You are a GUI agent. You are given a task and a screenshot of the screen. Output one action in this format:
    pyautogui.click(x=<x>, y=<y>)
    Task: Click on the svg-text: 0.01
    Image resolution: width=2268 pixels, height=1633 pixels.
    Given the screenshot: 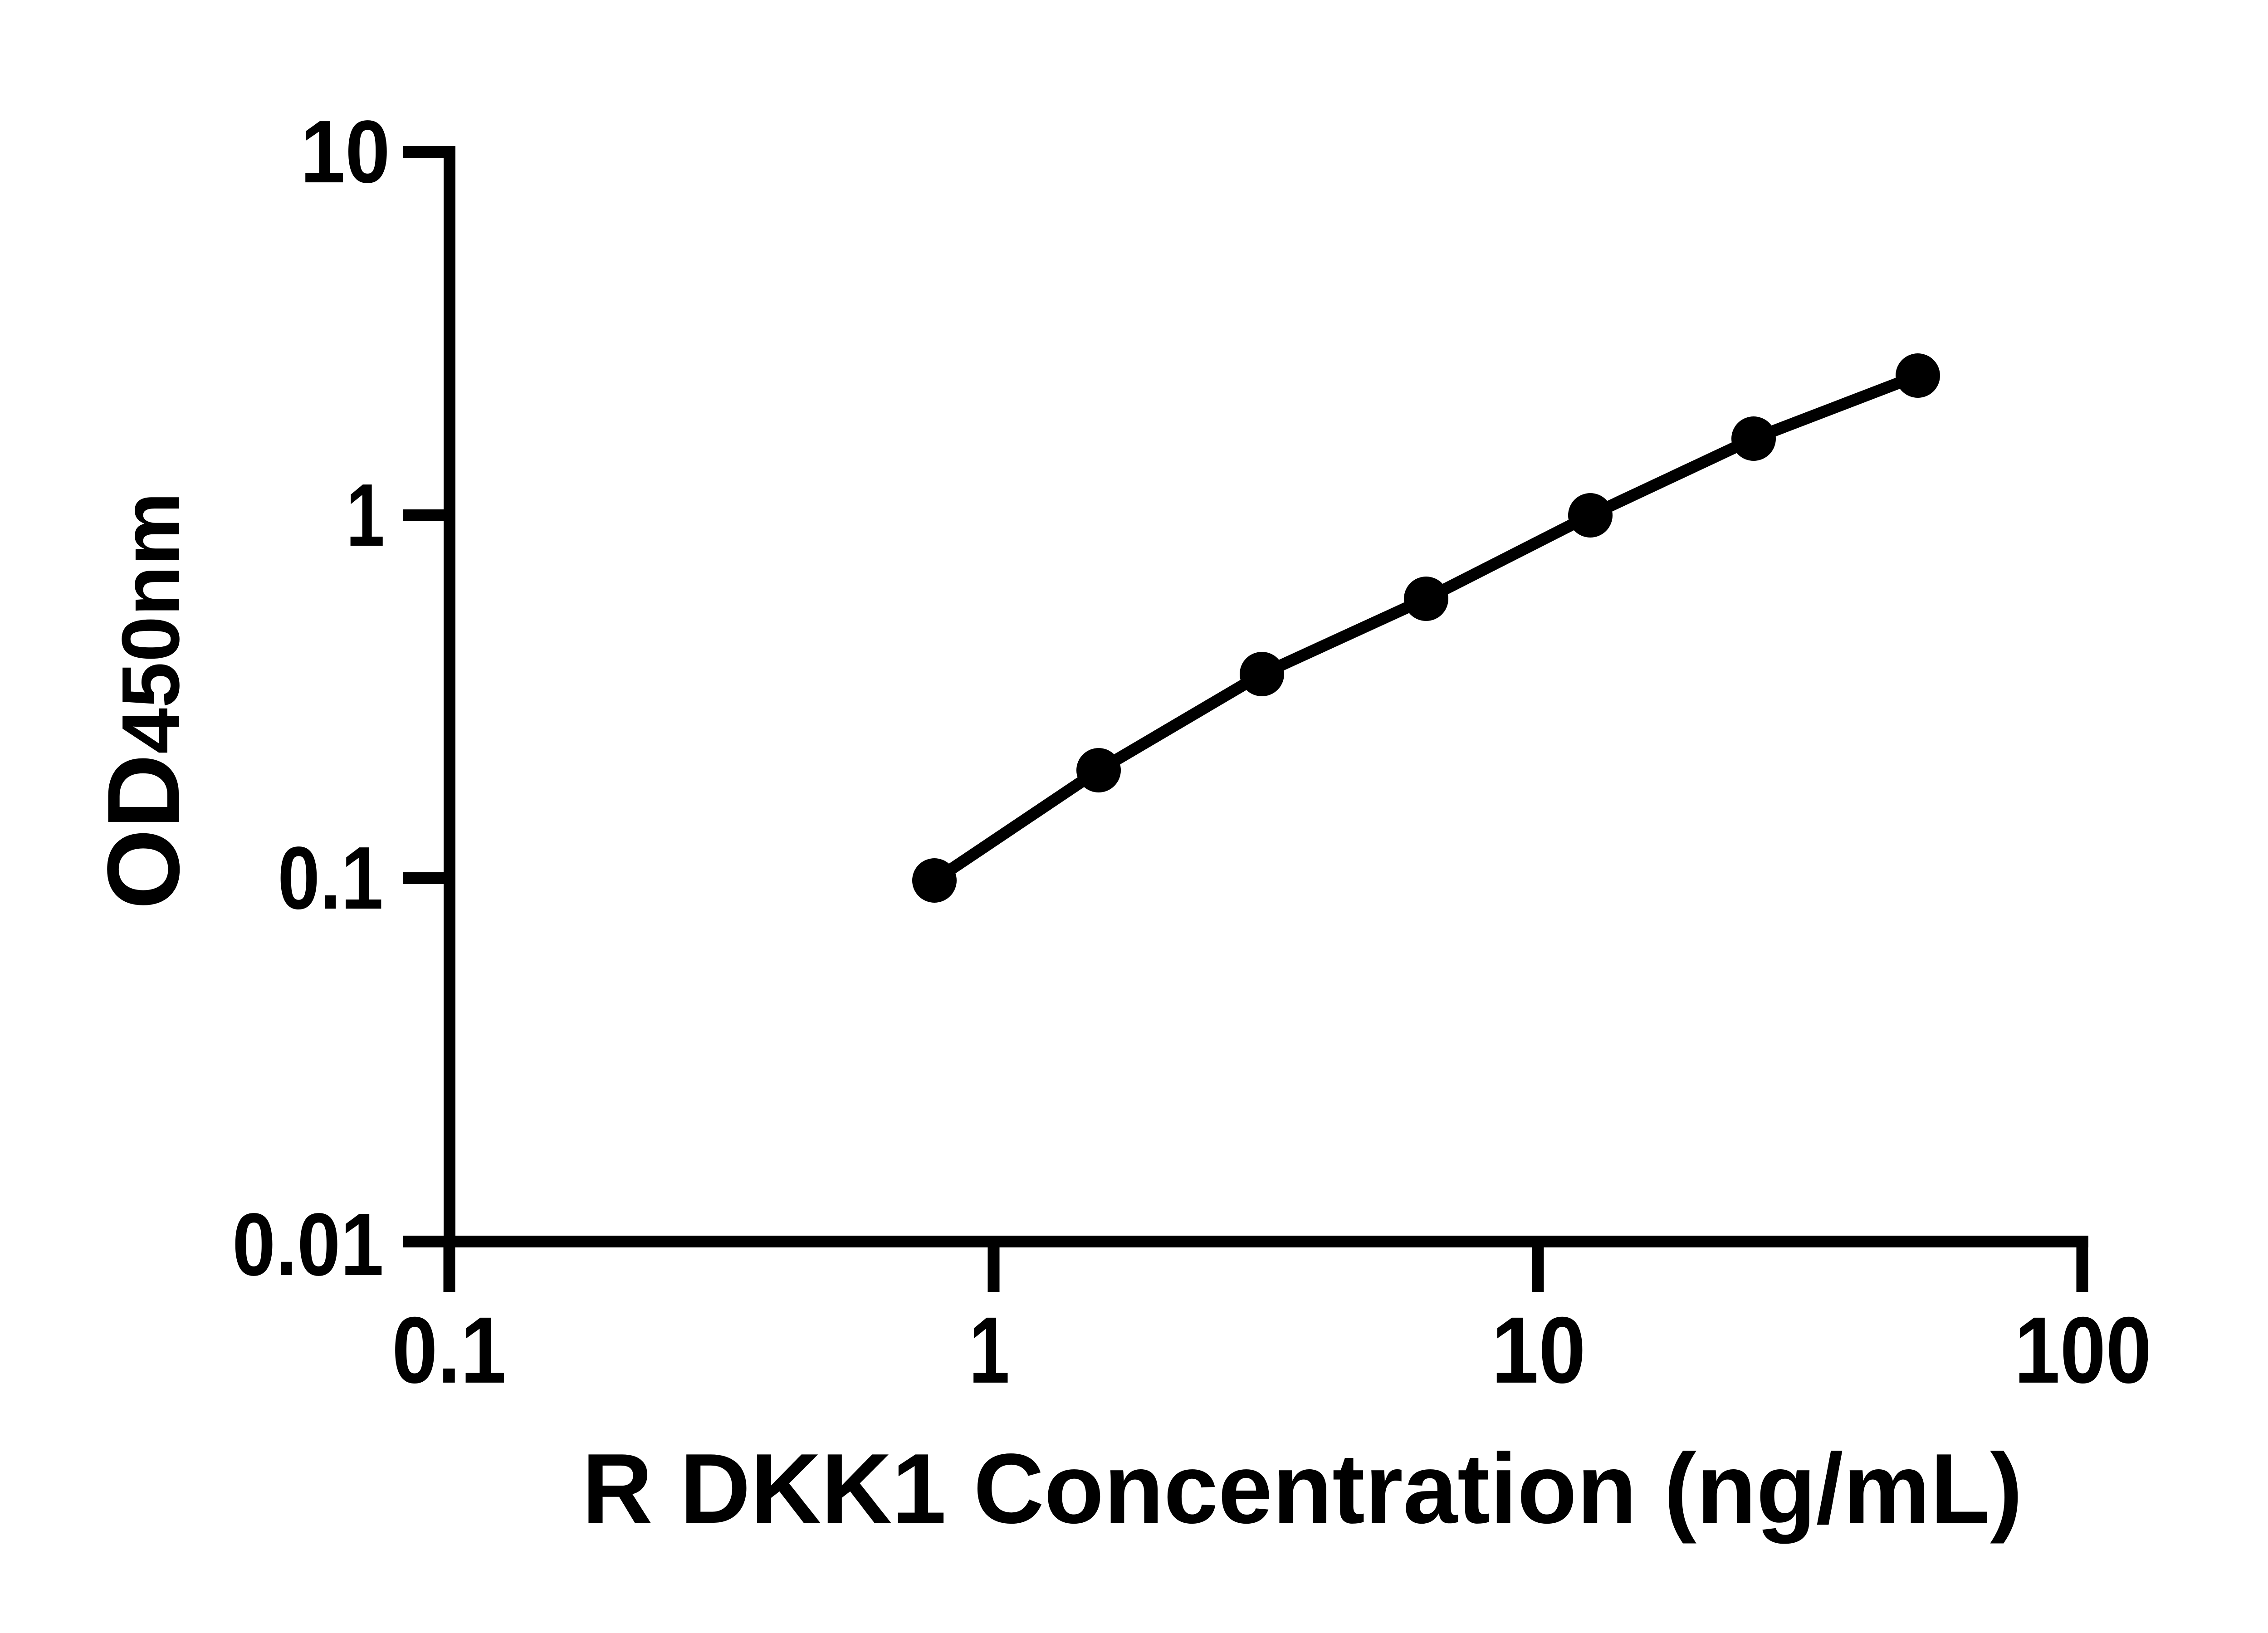 What is the action you would take?
    pyautogui.click(x=308, y=1244)
    